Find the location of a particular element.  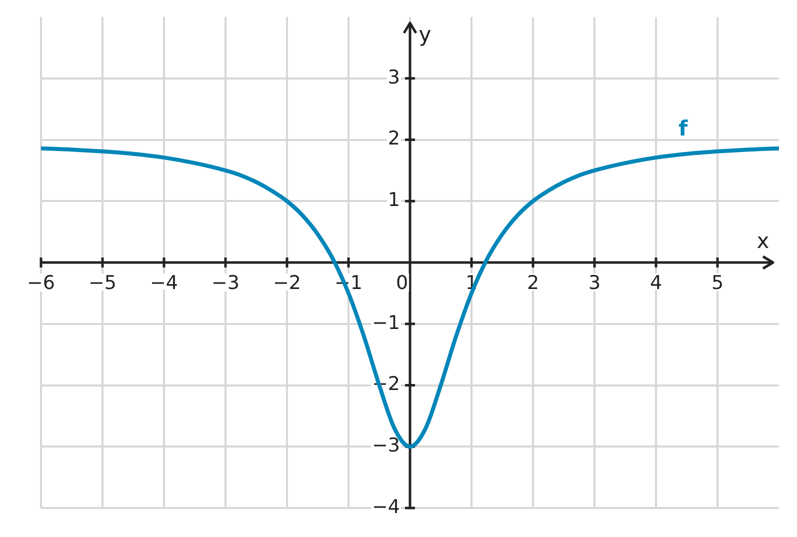

y-tick-label: −3 is located at coordinates (386, 445).